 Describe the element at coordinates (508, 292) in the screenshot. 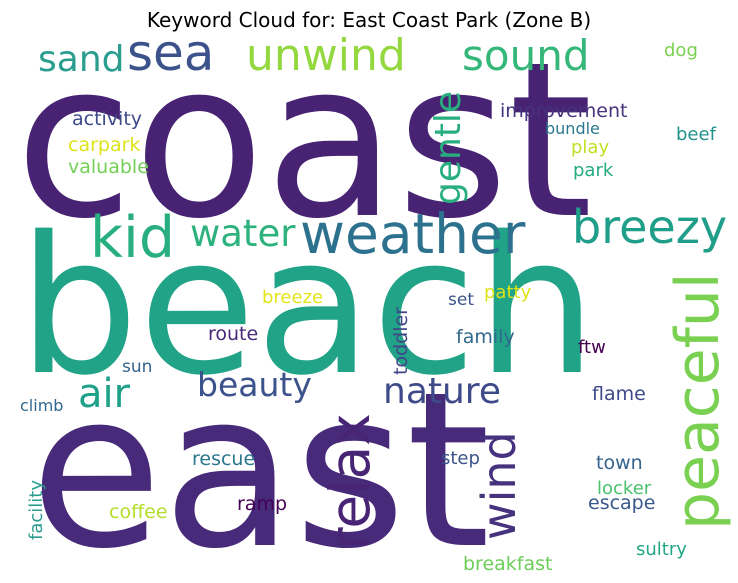

I see `word-patty: patty` at that location.